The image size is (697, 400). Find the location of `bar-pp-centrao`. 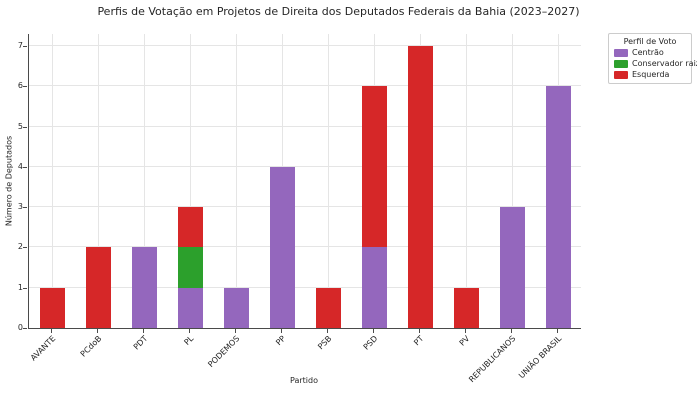

bar-pp-centrao is located at coordinates (282, 247).